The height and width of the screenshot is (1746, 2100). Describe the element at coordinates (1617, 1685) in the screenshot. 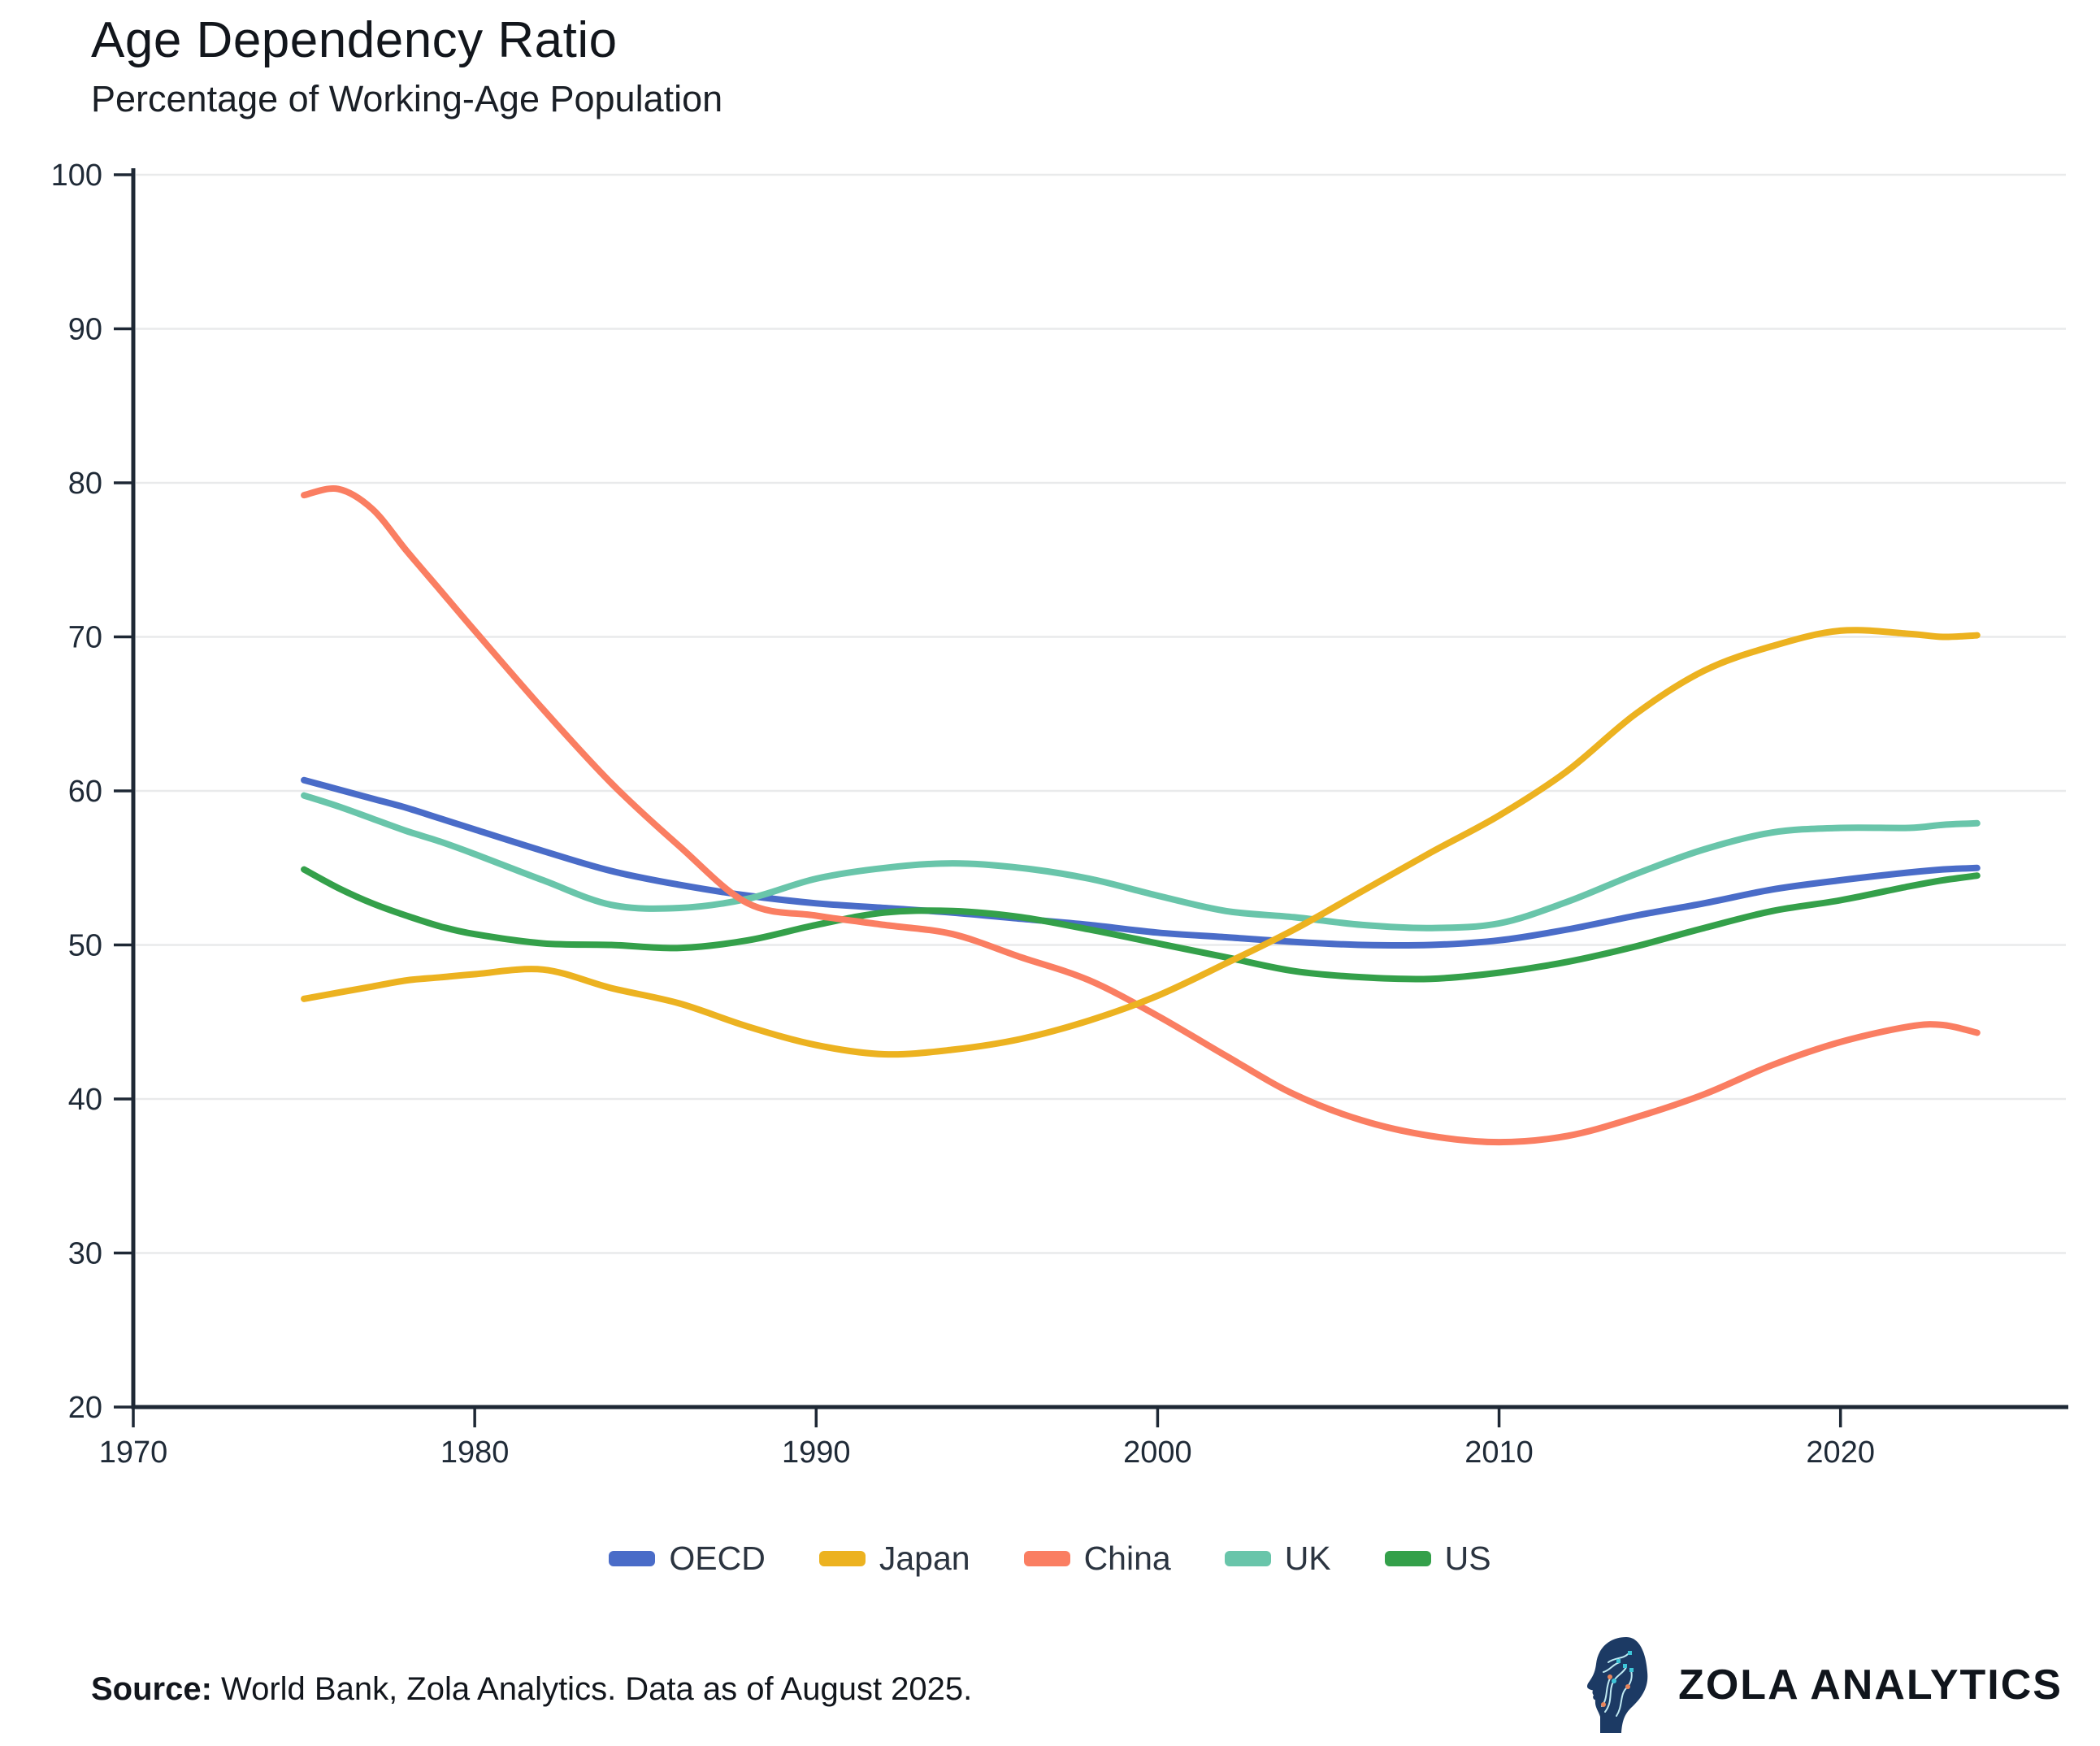

I see `circuit-head-icon` at that location.